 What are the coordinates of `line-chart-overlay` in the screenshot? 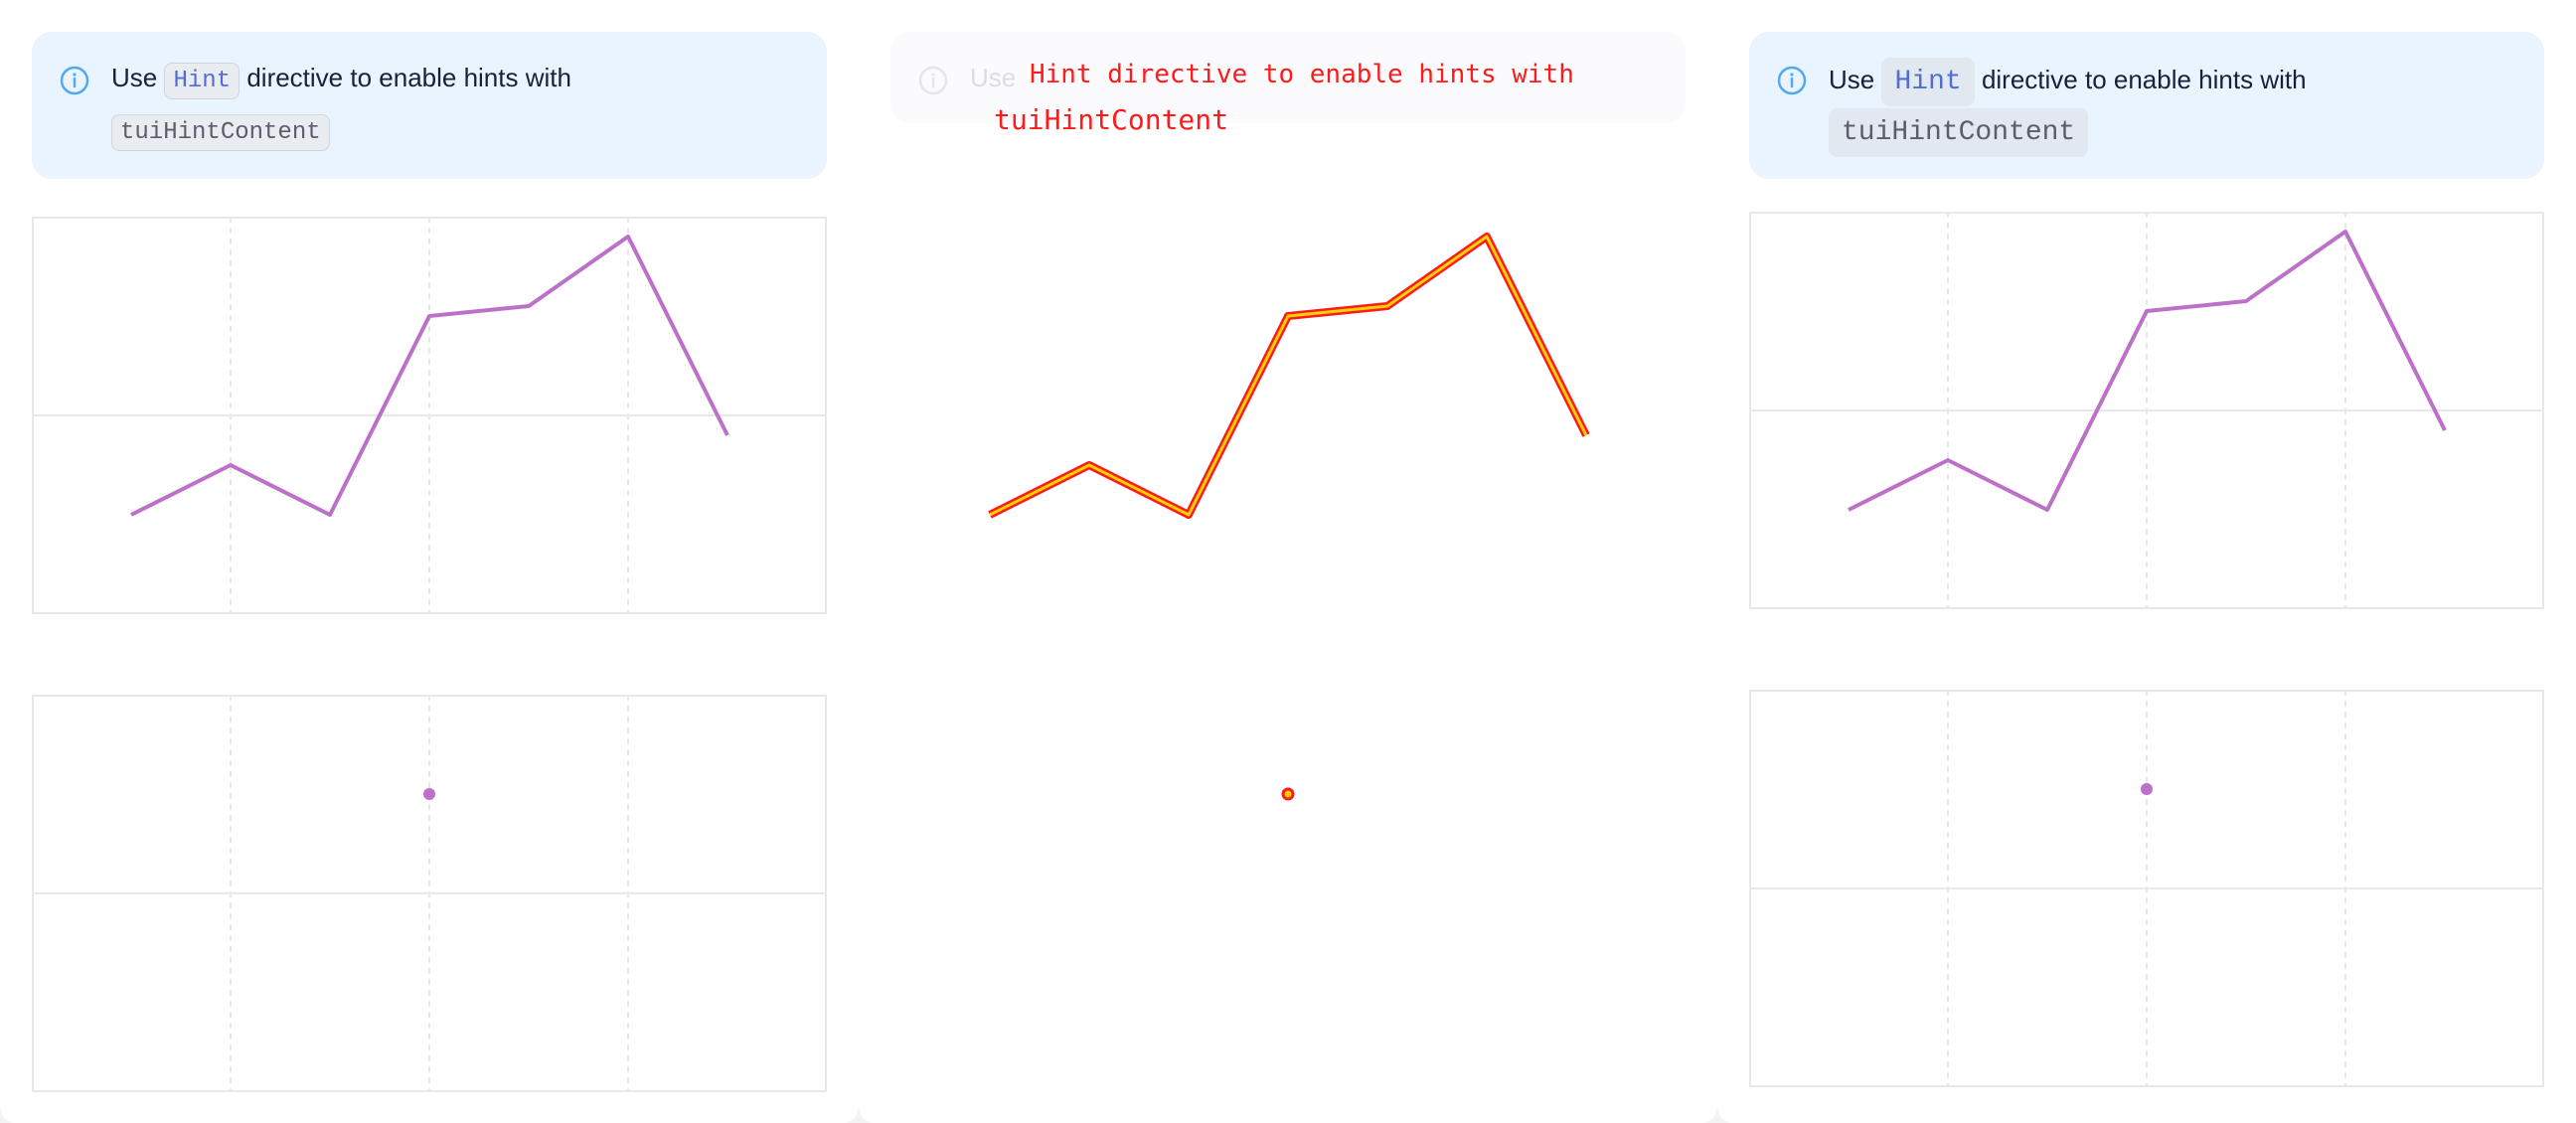 It's located at (1289, 376).